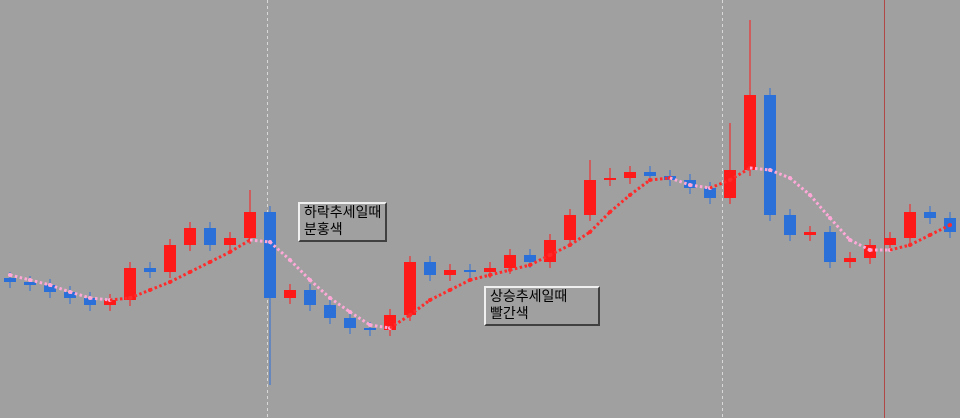  I want to click on annotation: 하락추세일때 분홍색, so click(343, 222).